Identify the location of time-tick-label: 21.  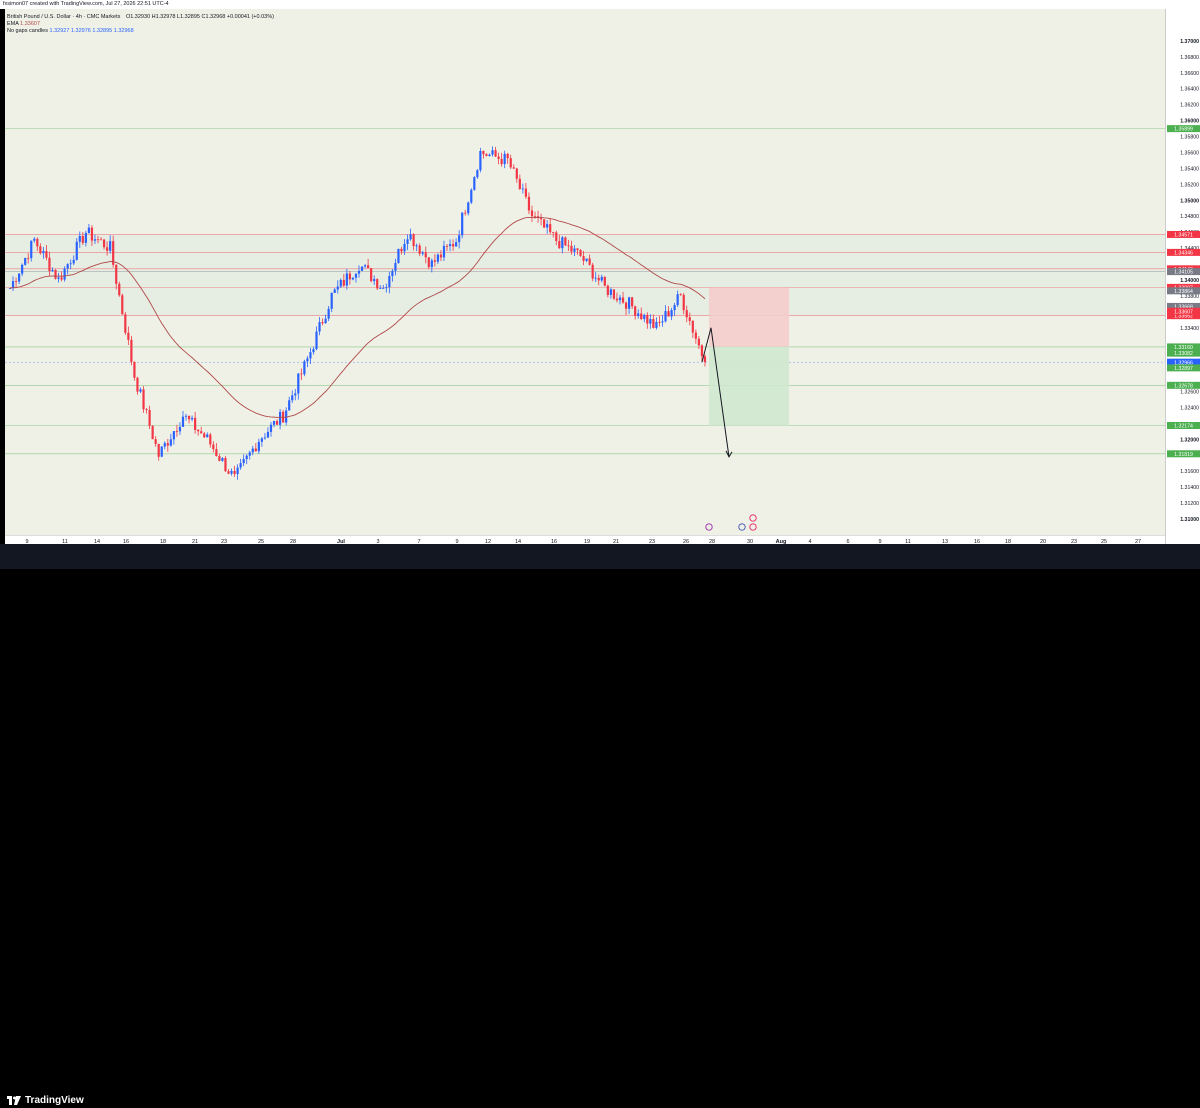
(195, 542).